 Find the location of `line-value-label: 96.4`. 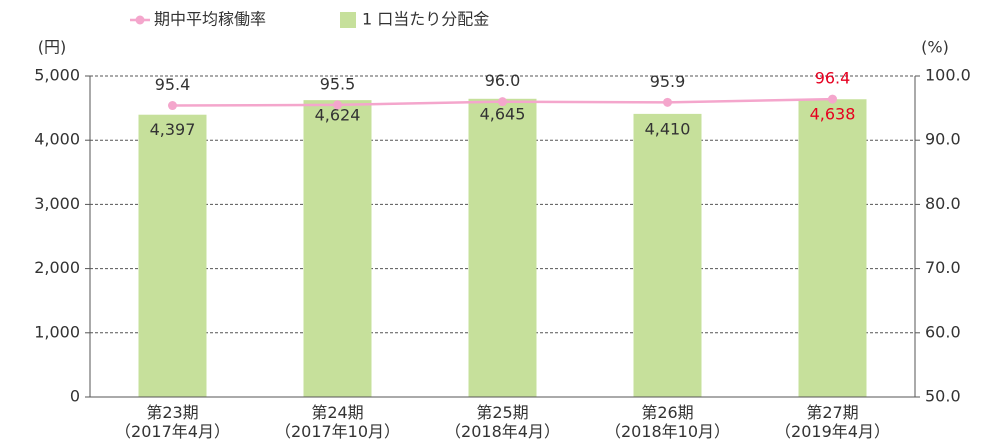

line-value-label: 96.4 is located at coordinates (833, 78).